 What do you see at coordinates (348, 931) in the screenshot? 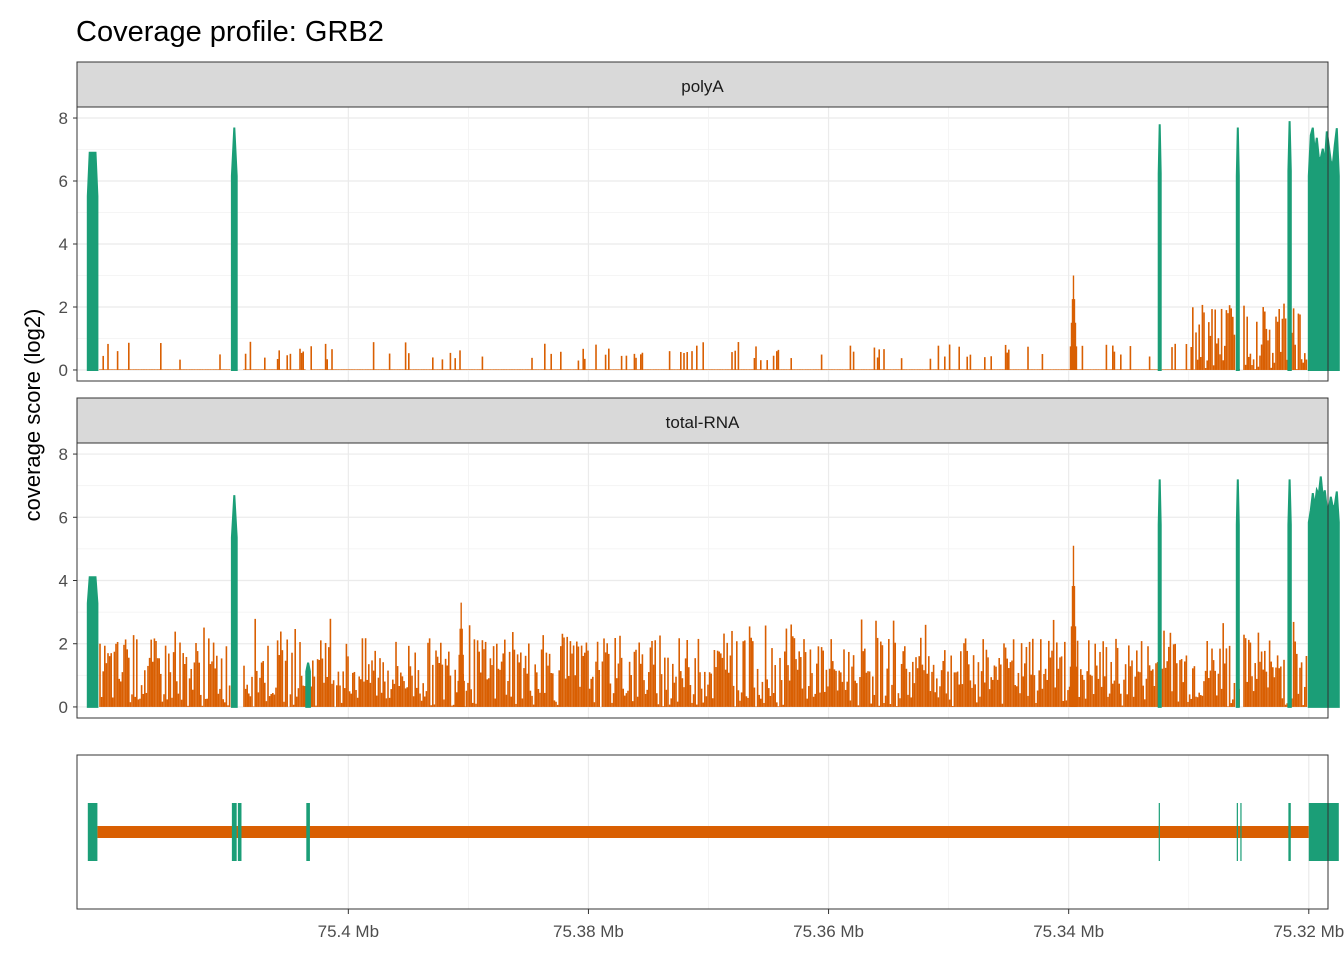
I see `x-tick-label: 75.4 Mb` at bounding box center [348, 931].